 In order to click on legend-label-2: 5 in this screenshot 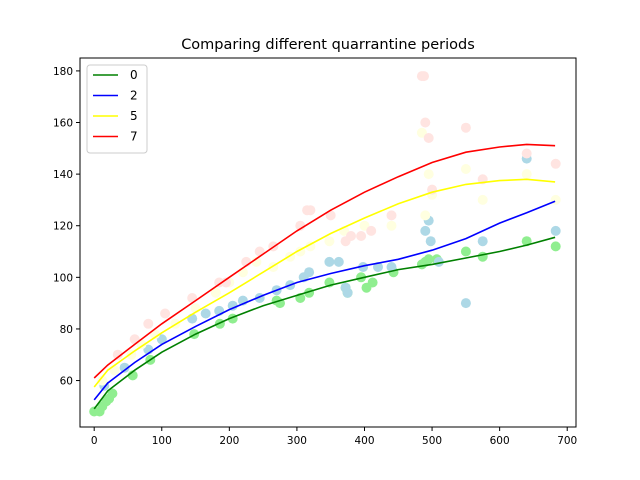, I will do `click(134, 116)`.